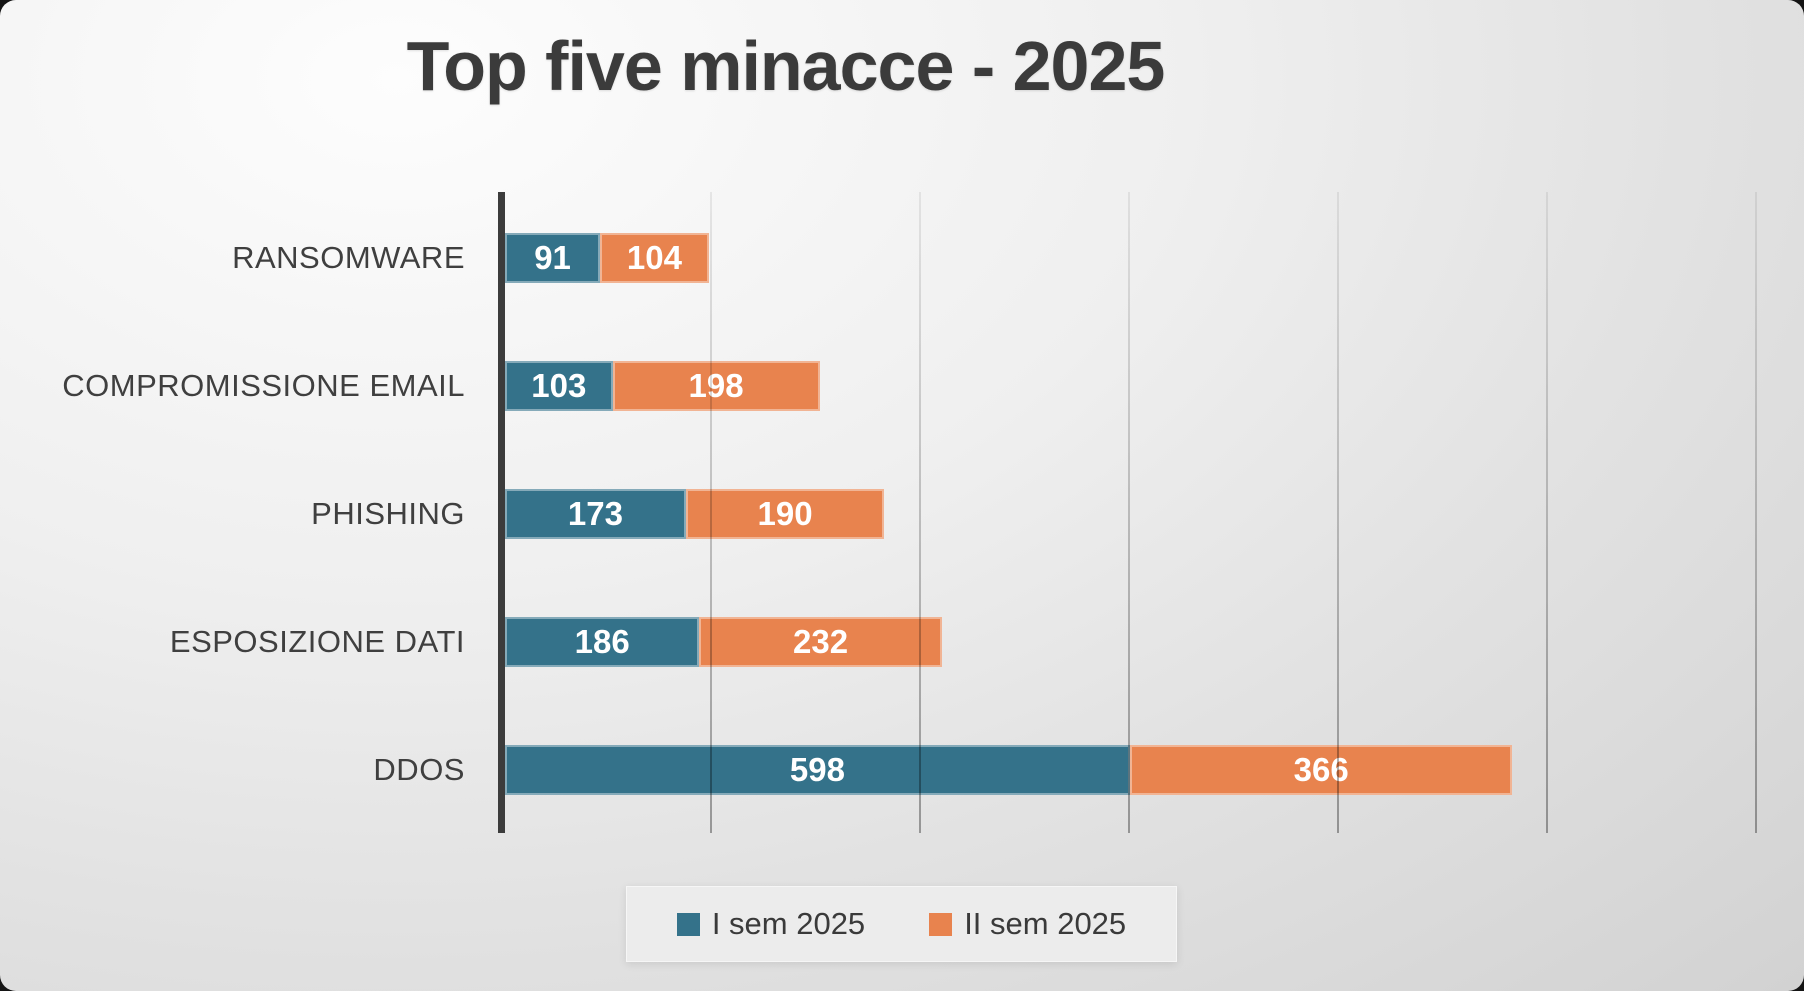 Image resolution: width=1804 pixels, height=991 pixels. I want to click on y-axis-line, so click(501, 512).